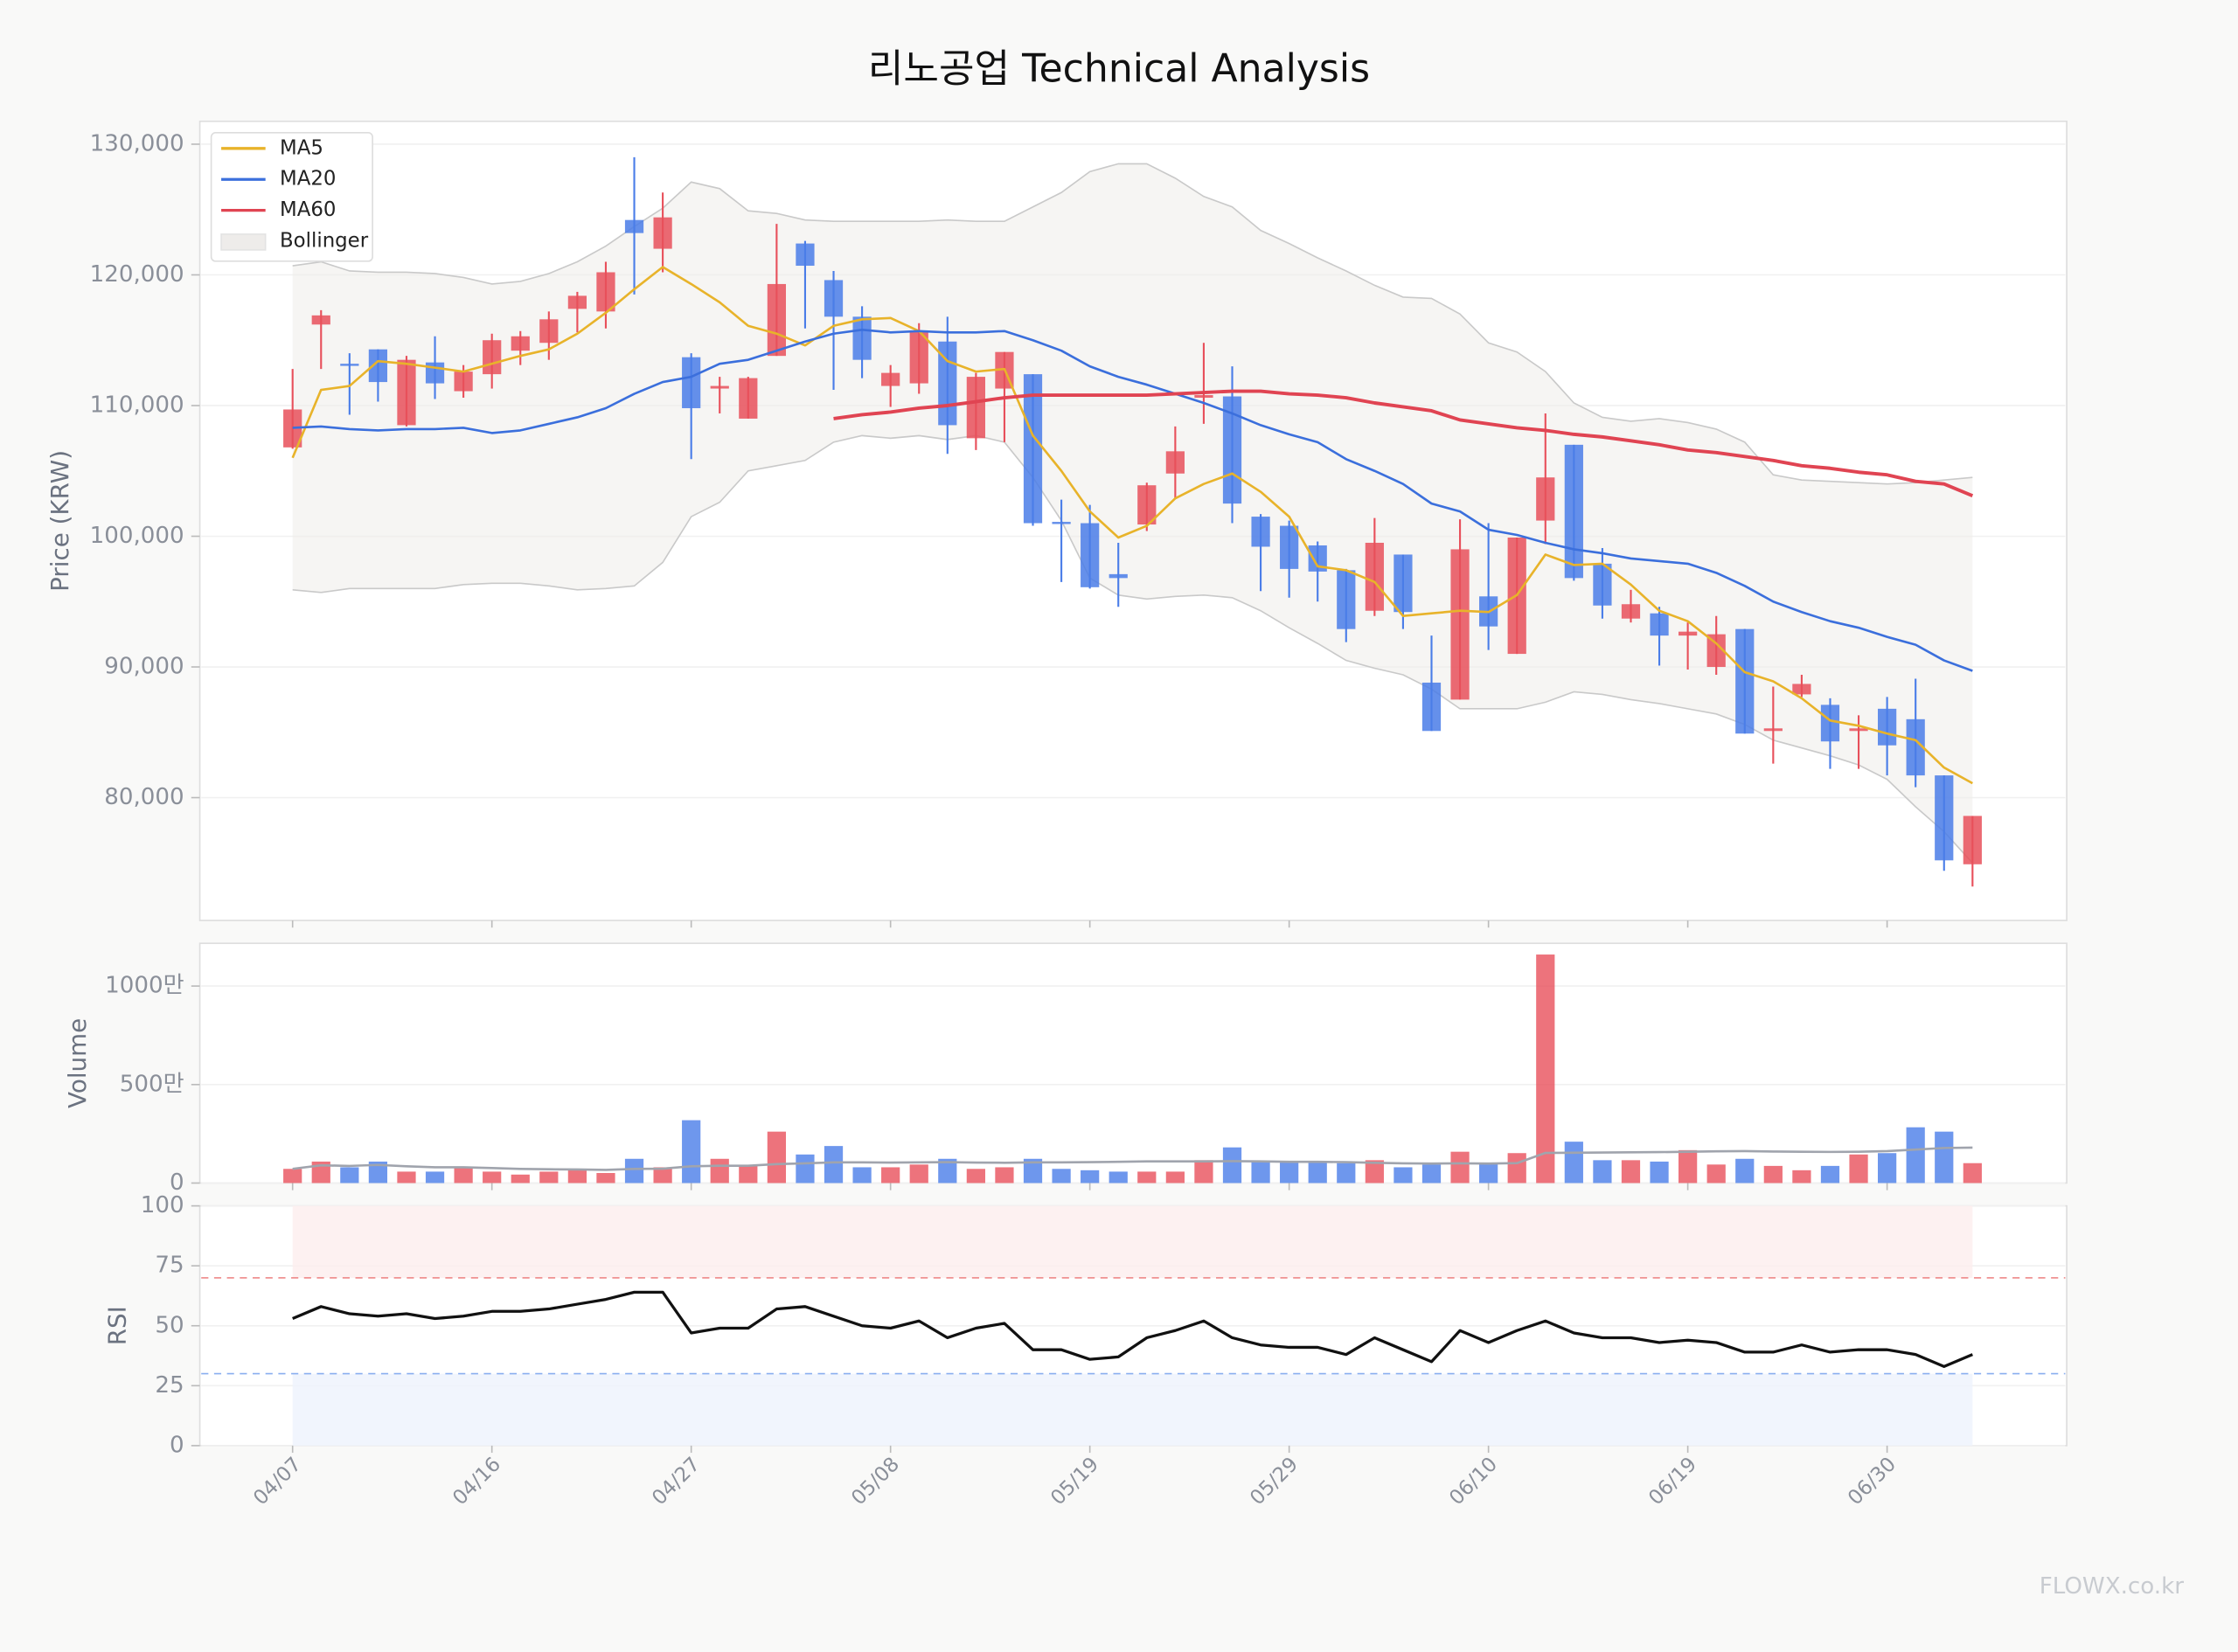  Describe the element at coordinates (169, 1386) in the screenshot. I see `y-tick-label: 25` at that location.